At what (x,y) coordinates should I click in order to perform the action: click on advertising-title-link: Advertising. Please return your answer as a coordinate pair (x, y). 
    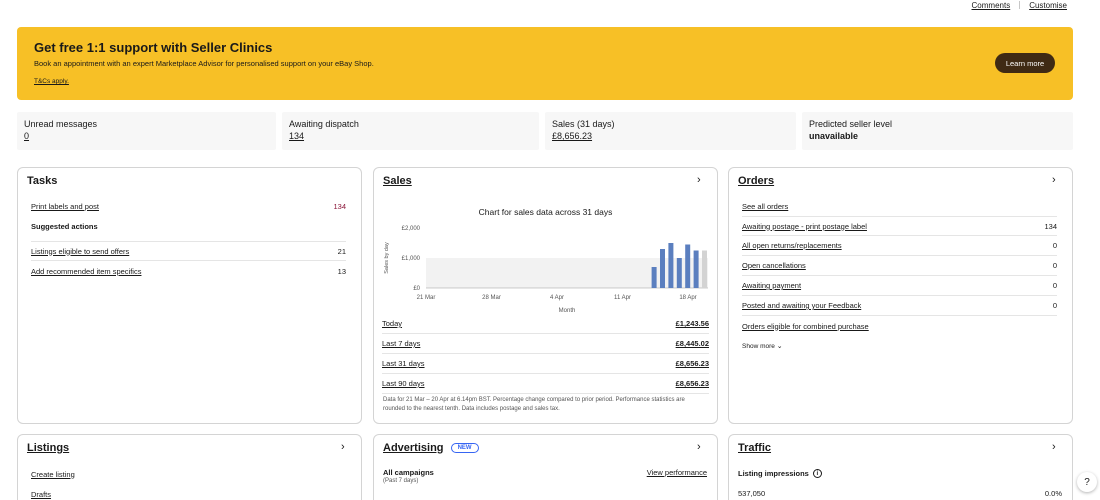
    Looking at the image, I should click on (413, 448).